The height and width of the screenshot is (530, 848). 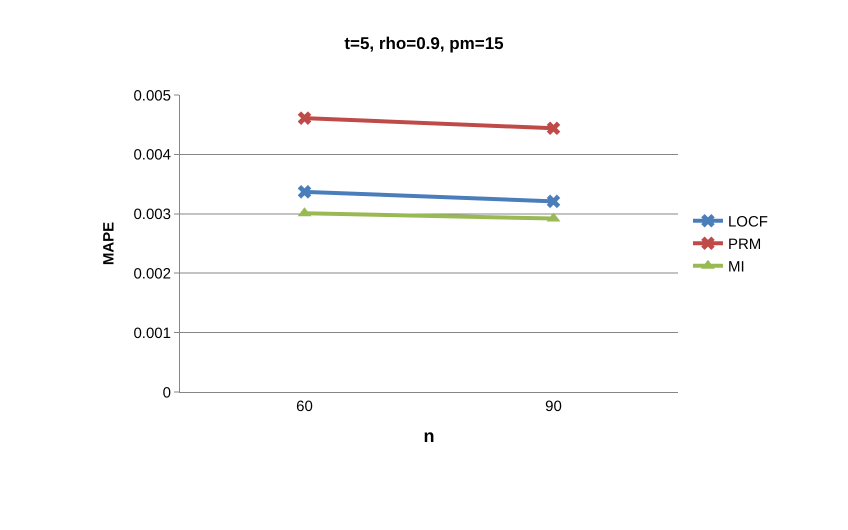 I want to click on legend-label: MI, so click(x=736, y=267).